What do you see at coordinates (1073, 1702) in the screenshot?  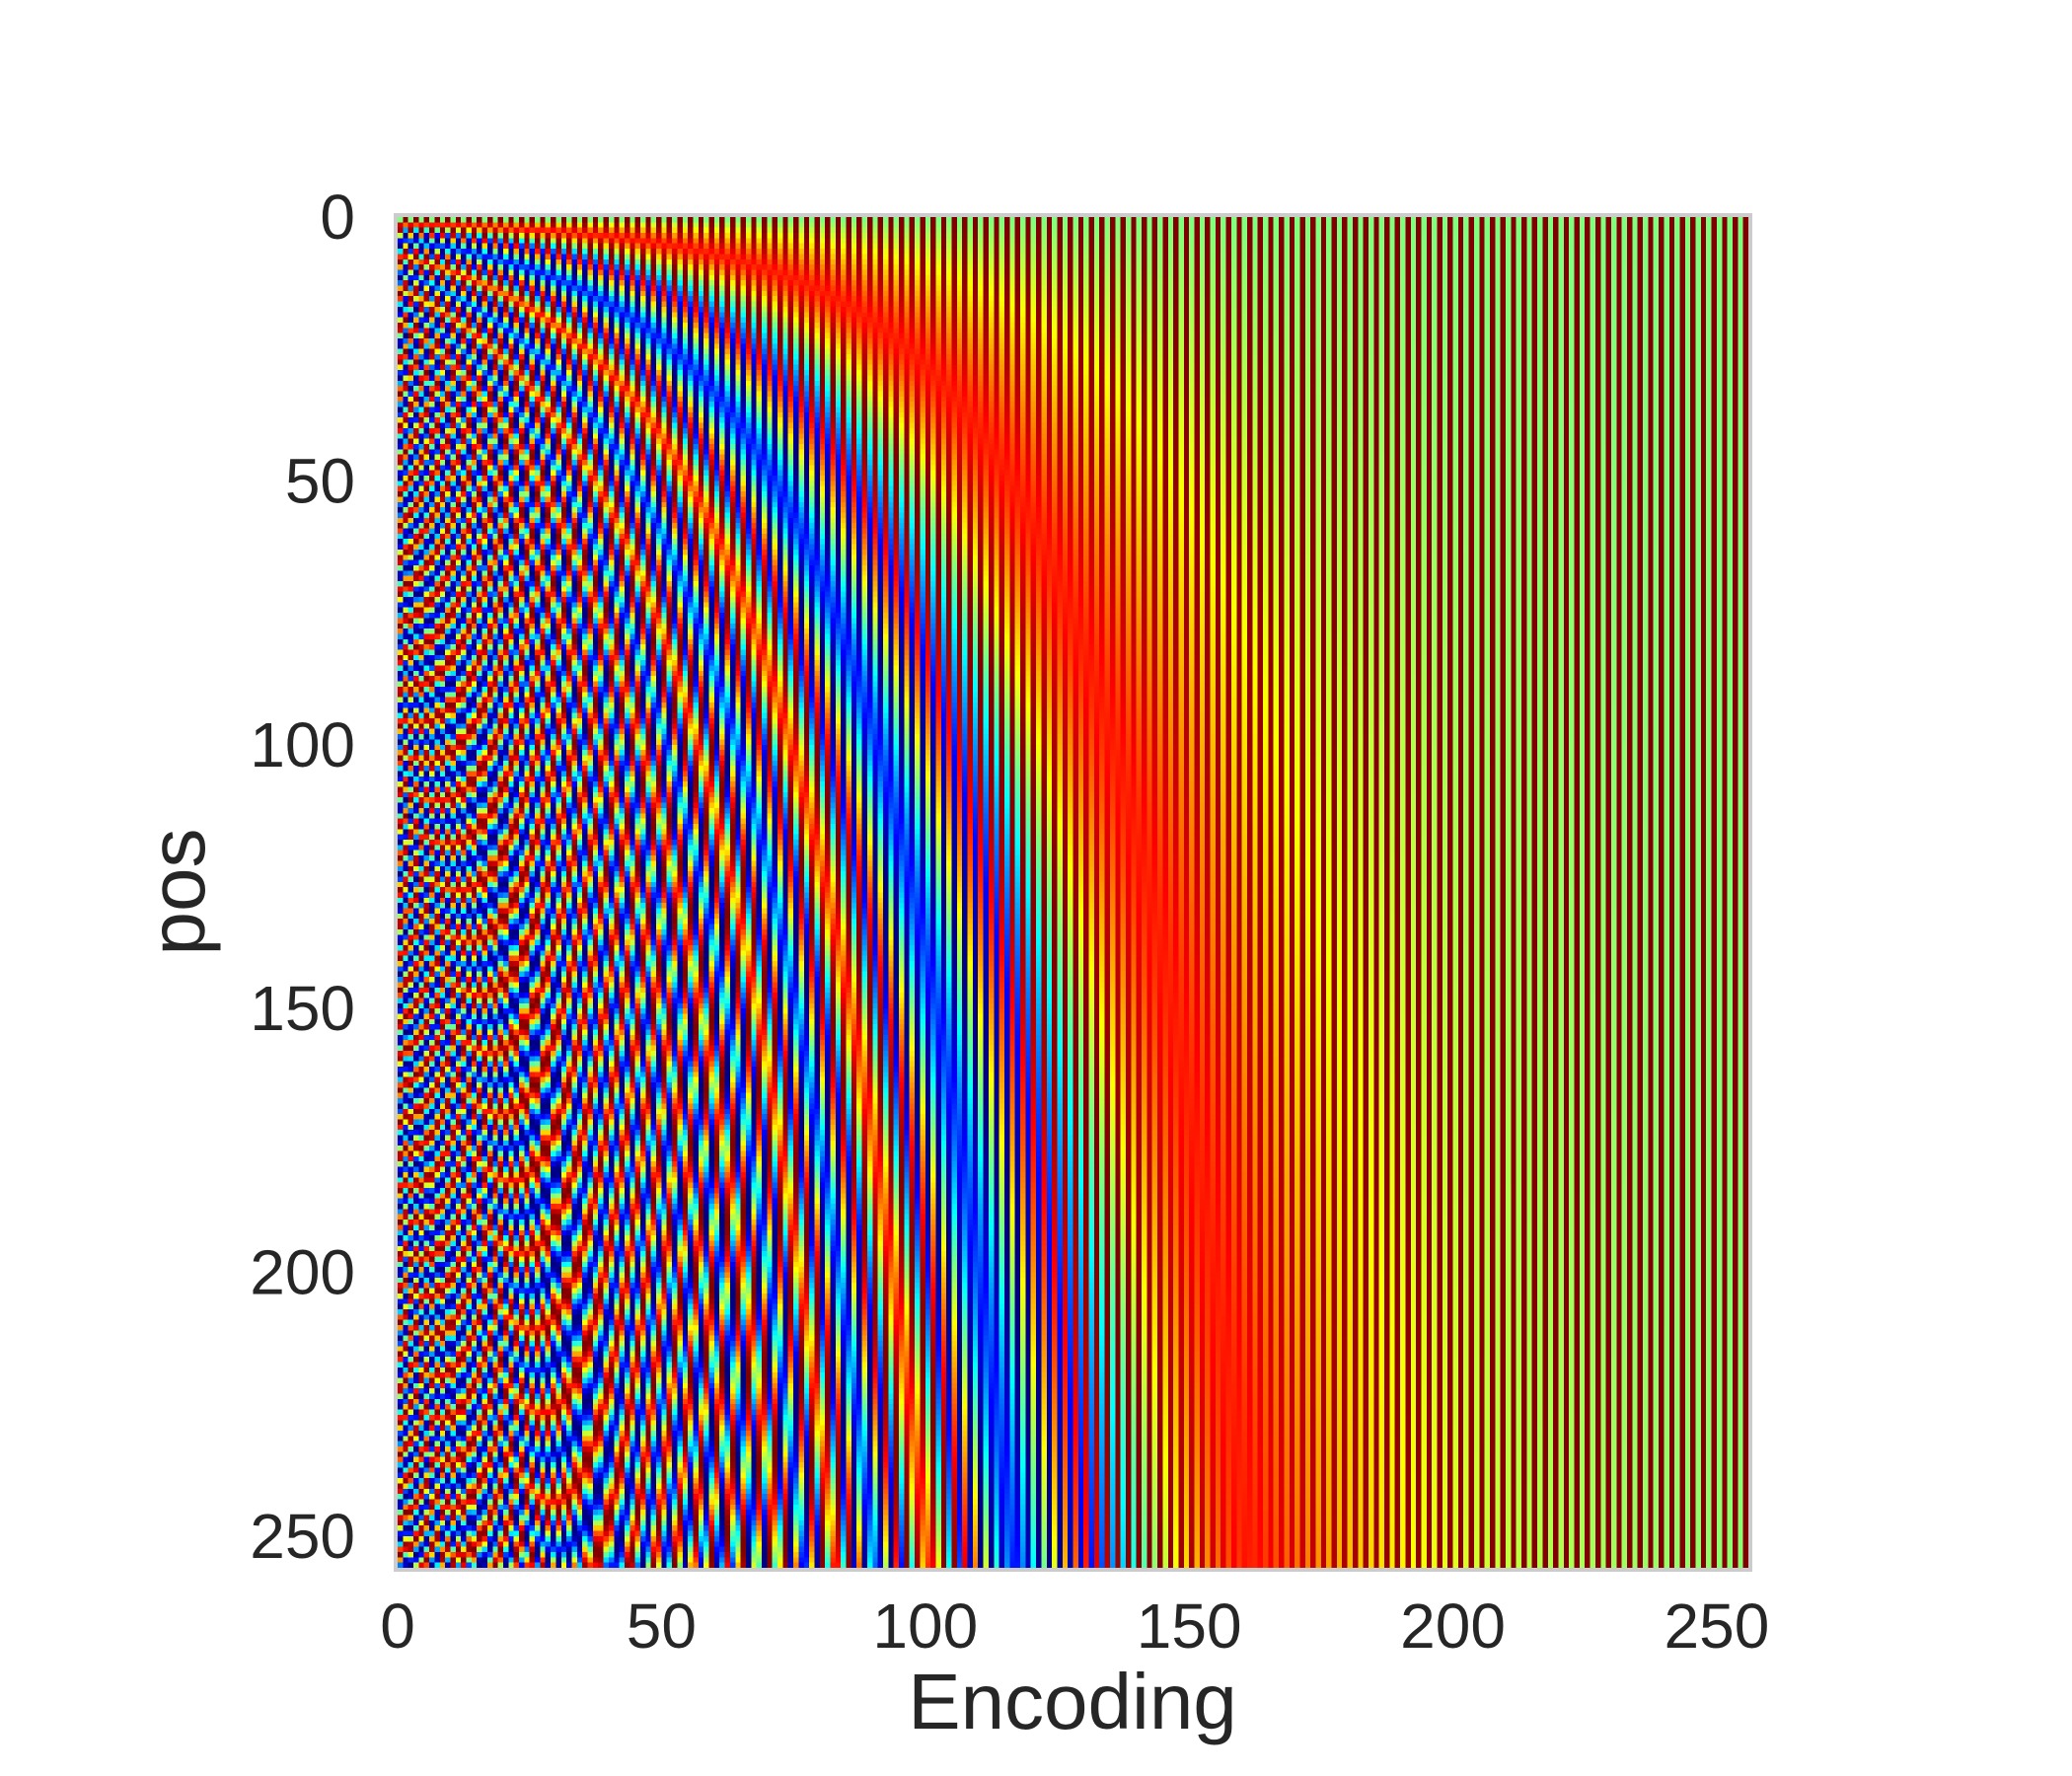 I see `x-axis-label: Encoding` at bounding box center [1073, 1702].